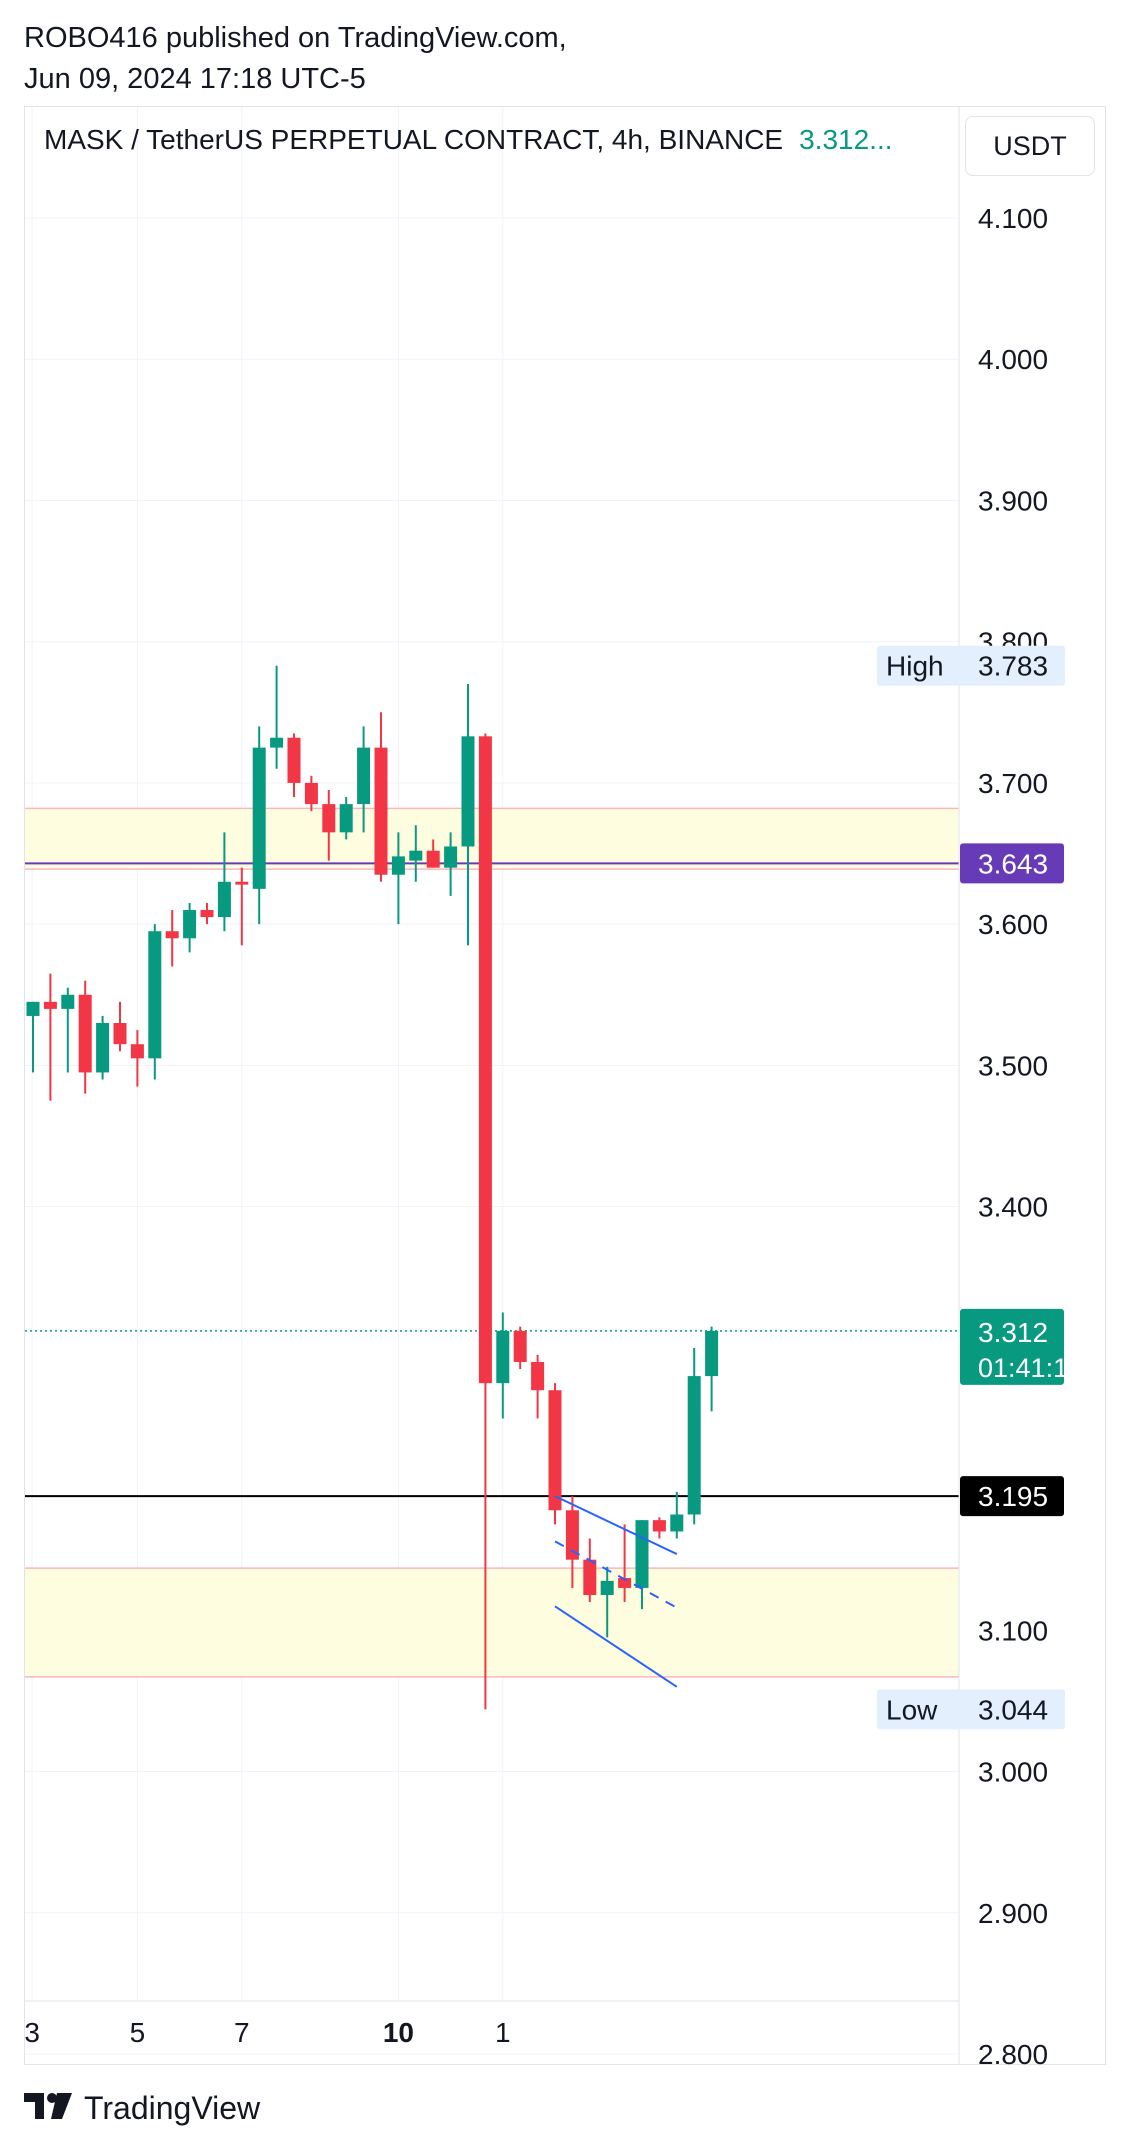 This screenshot has height=2151, width=1129. Describe the element at coordinates (49, 2108) in the screenshot. I see `tradingview-logo-icon` at that location.